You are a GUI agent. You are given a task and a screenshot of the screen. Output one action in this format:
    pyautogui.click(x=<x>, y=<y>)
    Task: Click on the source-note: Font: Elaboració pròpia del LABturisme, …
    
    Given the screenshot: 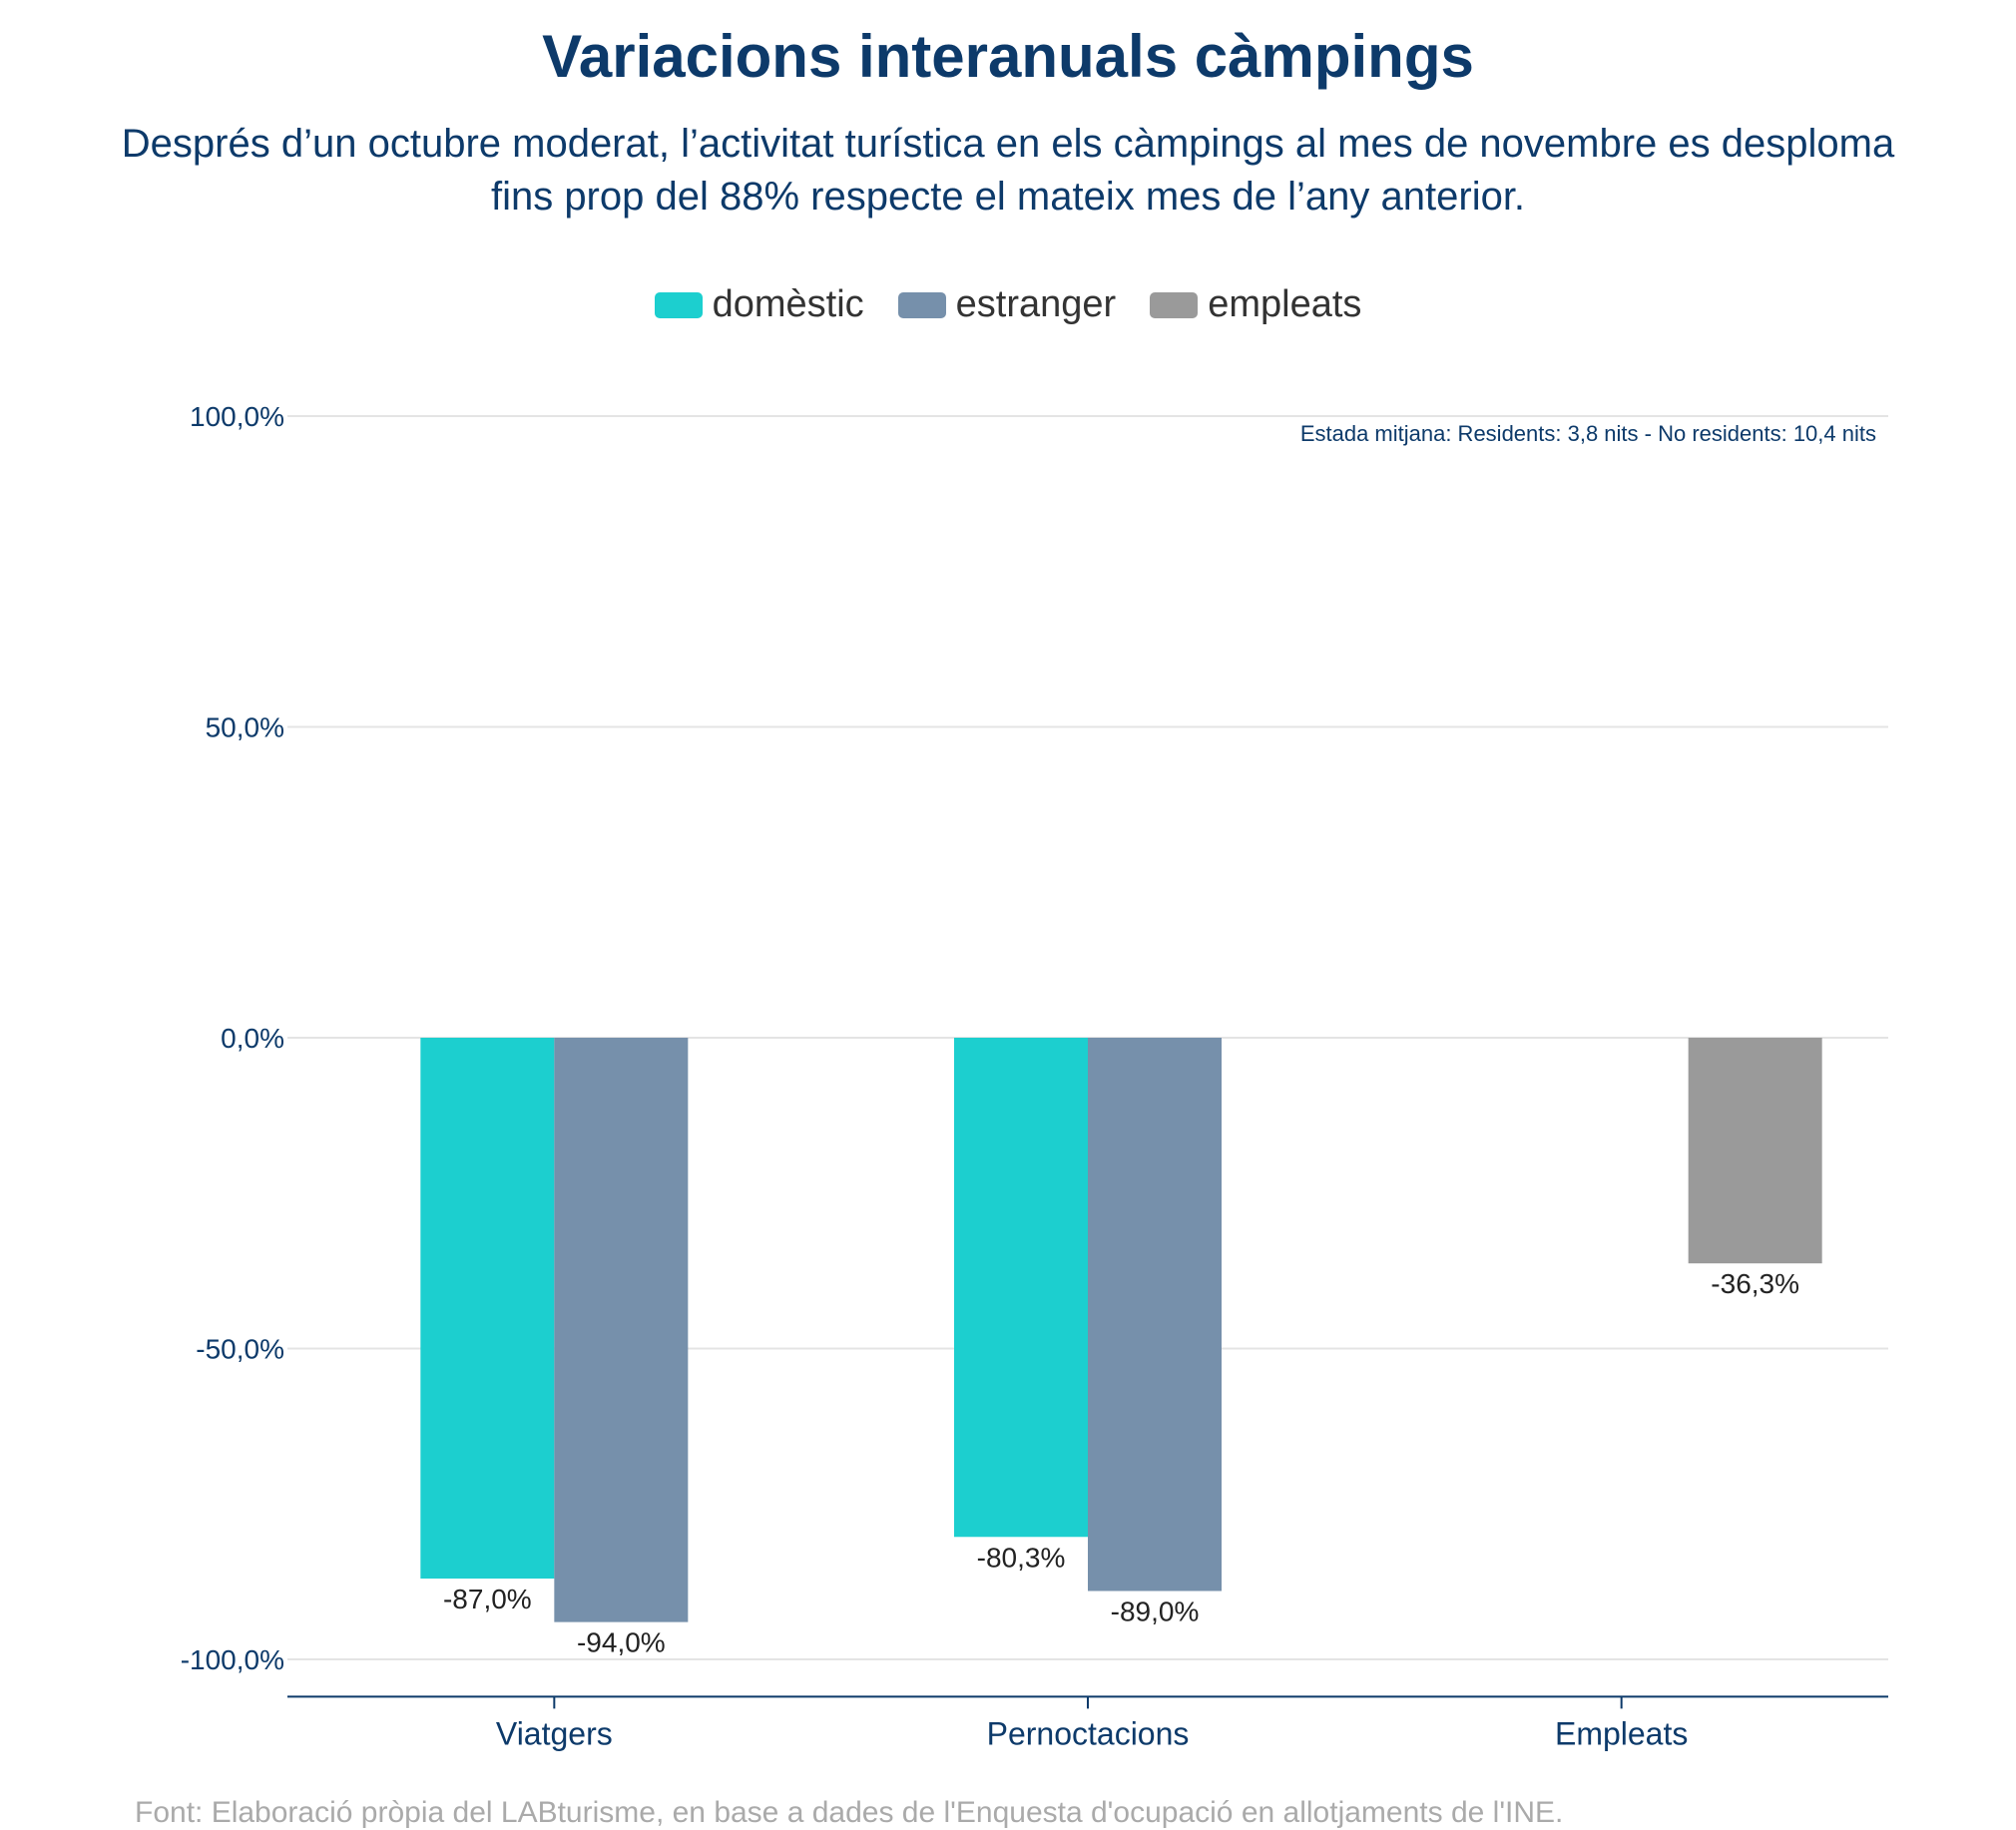 What is the action you would take?
    pyautogui.click(x=849, y=1812)
    